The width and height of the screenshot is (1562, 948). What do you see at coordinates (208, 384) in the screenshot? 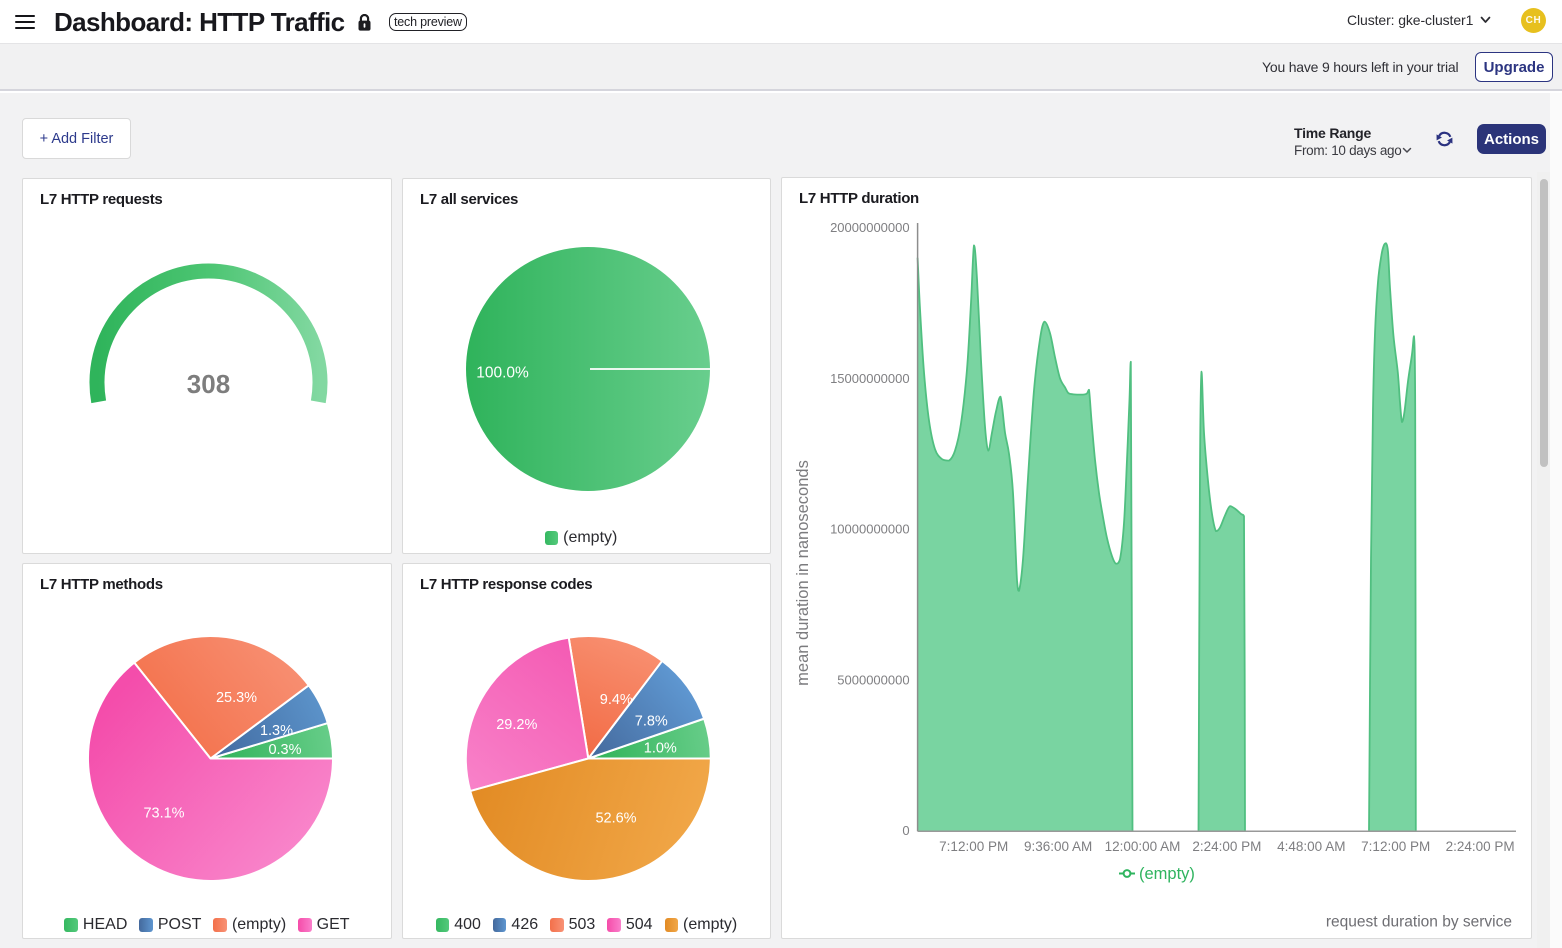
I see `svg-text: 308` at bounding box center [208, 384].